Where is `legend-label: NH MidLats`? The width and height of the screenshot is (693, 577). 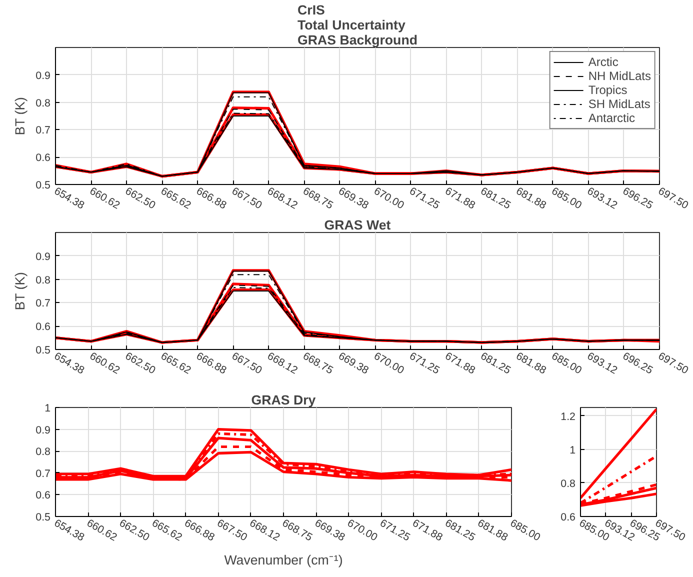 legend-label: NH MidLats is located at coordinates (619, 76).